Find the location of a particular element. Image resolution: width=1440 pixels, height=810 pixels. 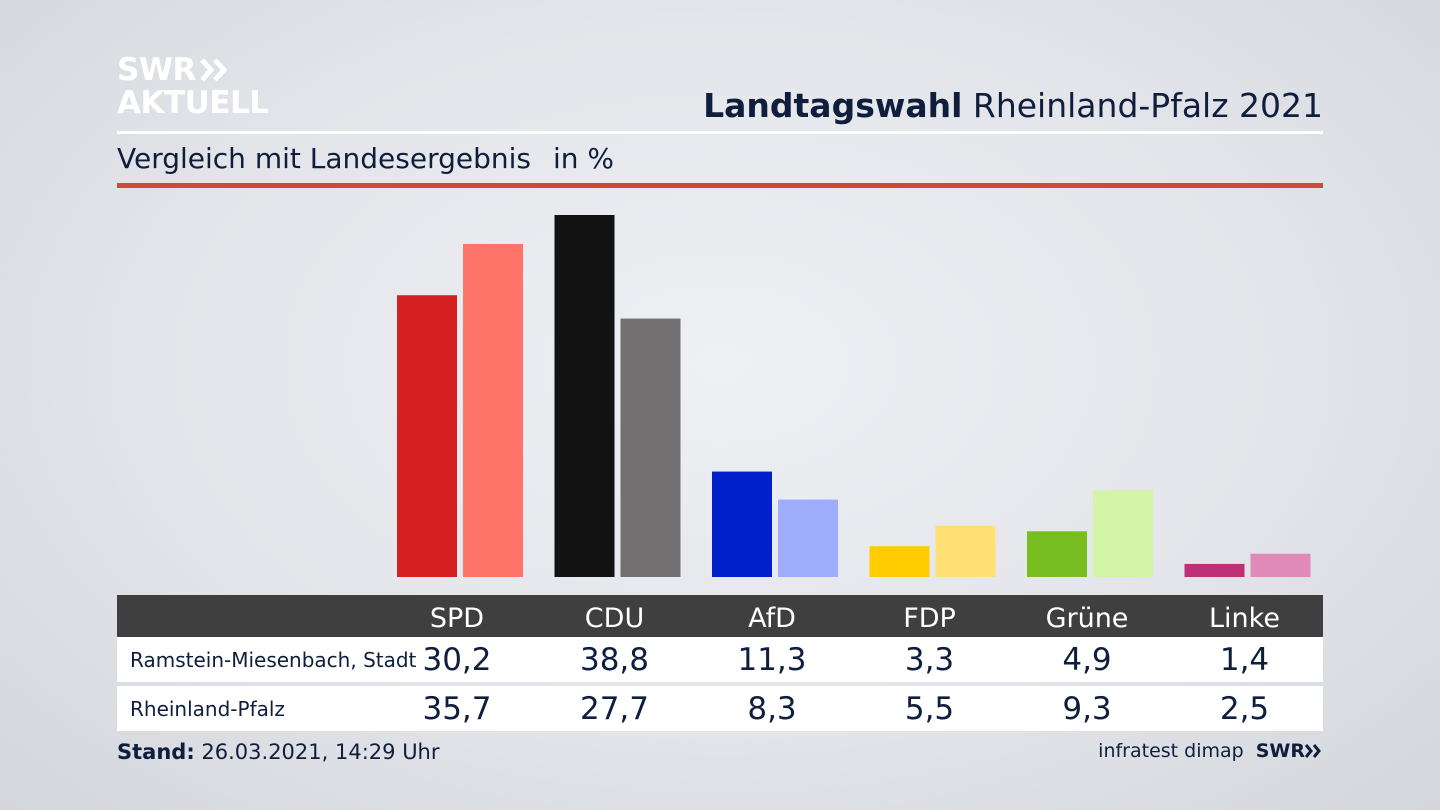

column-header-cdu: CDU is located at coordinates (614, 618).